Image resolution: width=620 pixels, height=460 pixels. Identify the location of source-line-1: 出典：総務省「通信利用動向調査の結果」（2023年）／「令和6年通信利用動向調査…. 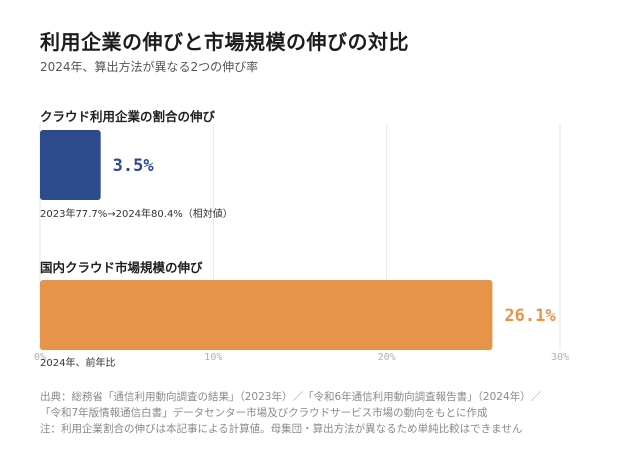
(291, 397).